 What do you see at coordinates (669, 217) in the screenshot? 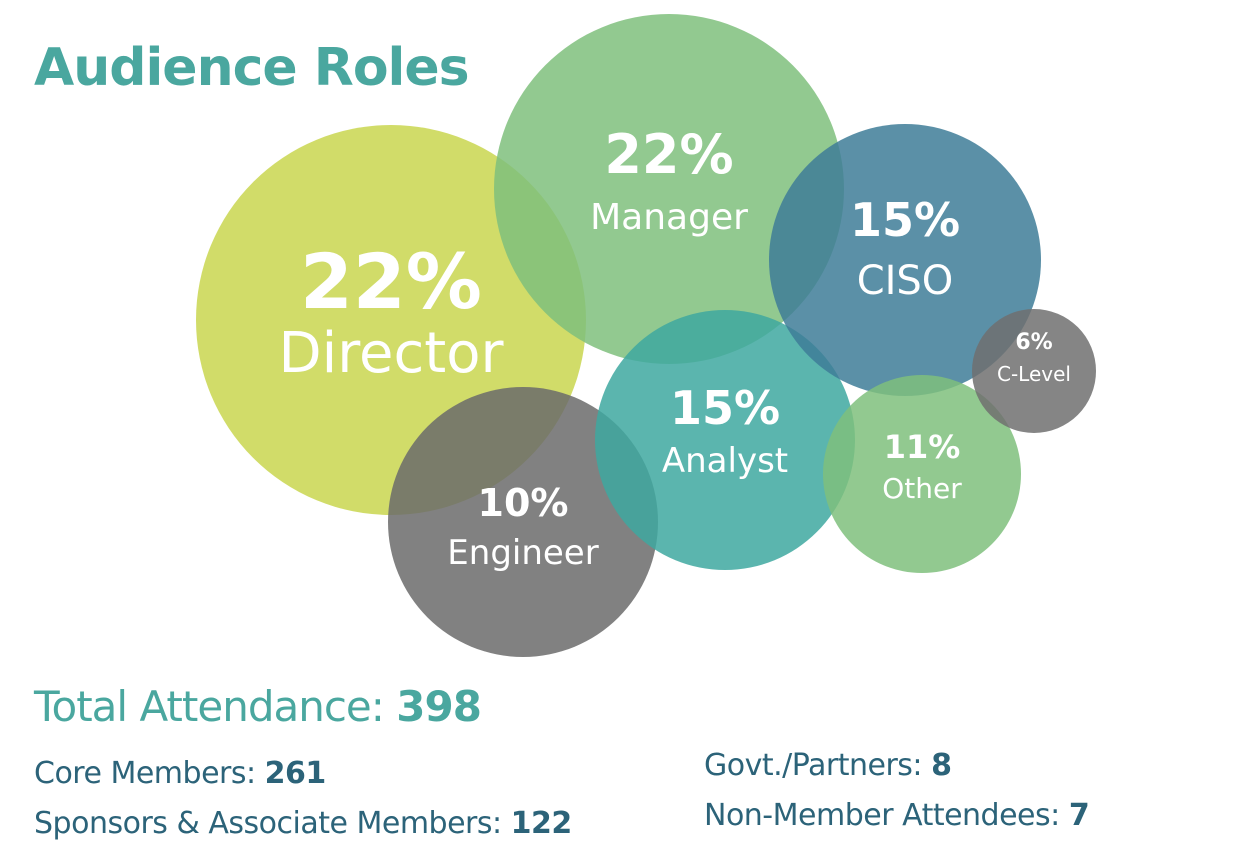
I see `bubble-label: Manager` at bounding box center [669, 217].